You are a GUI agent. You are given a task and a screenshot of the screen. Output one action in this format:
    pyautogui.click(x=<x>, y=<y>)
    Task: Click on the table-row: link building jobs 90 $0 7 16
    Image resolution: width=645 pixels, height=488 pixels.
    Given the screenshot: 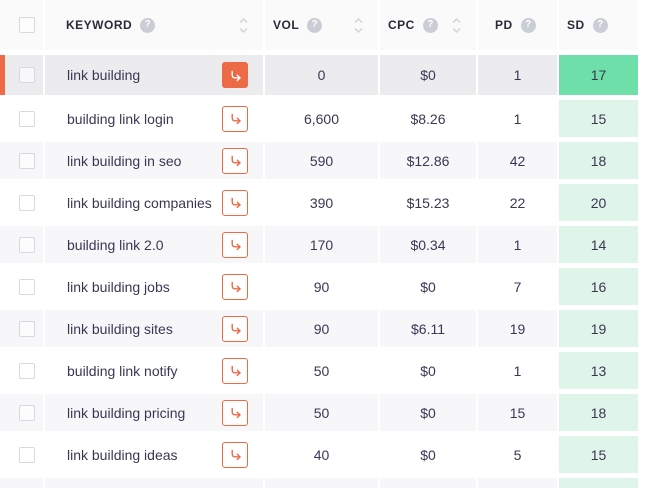 What is the action you would take?
    pyautogui.click(x=322, y=286)
    